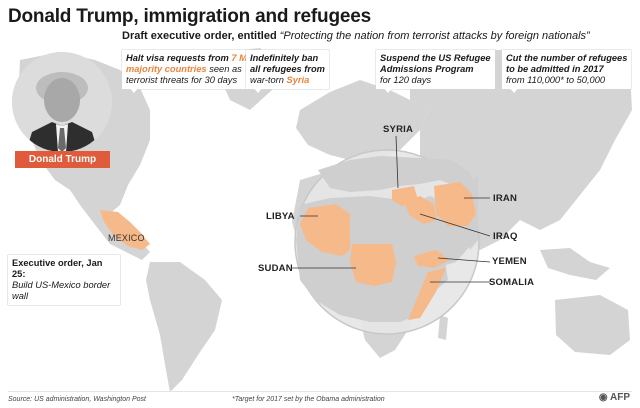 The height and width of the screenshot is (408, 640). What do you see at coordinates (126, 238) in the screenshot?
I see `label-mexico: MEXICO` at bounding box center [126, 238].